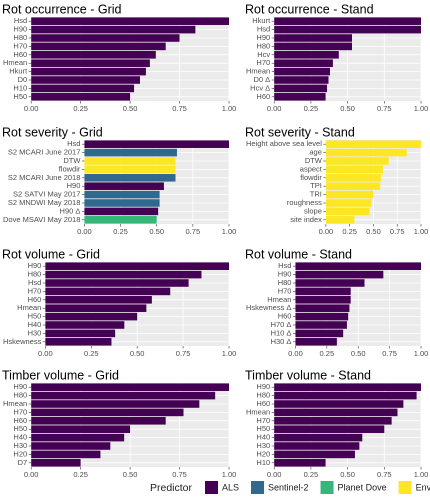  Describe the element at coordinates (263, 453) in the screenshot. I see `y-tick-label: H20` at that location.